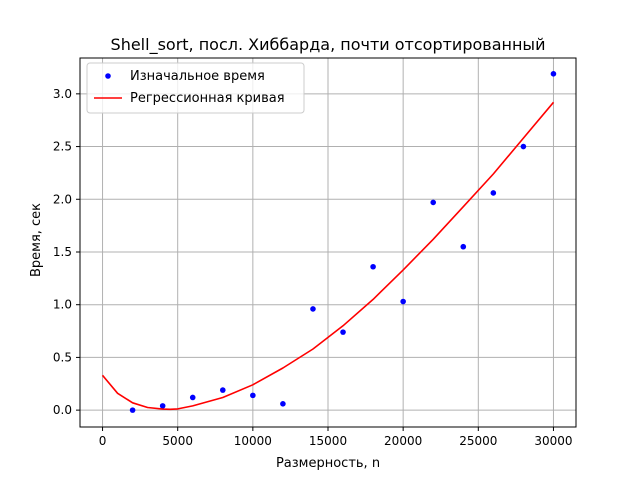 This screenshot has width=640, height=480. What do you see at coordinates (36, 240) in the screenshot?
I see `y-axis-title: Время, сек` at bounding box center [36, 240].